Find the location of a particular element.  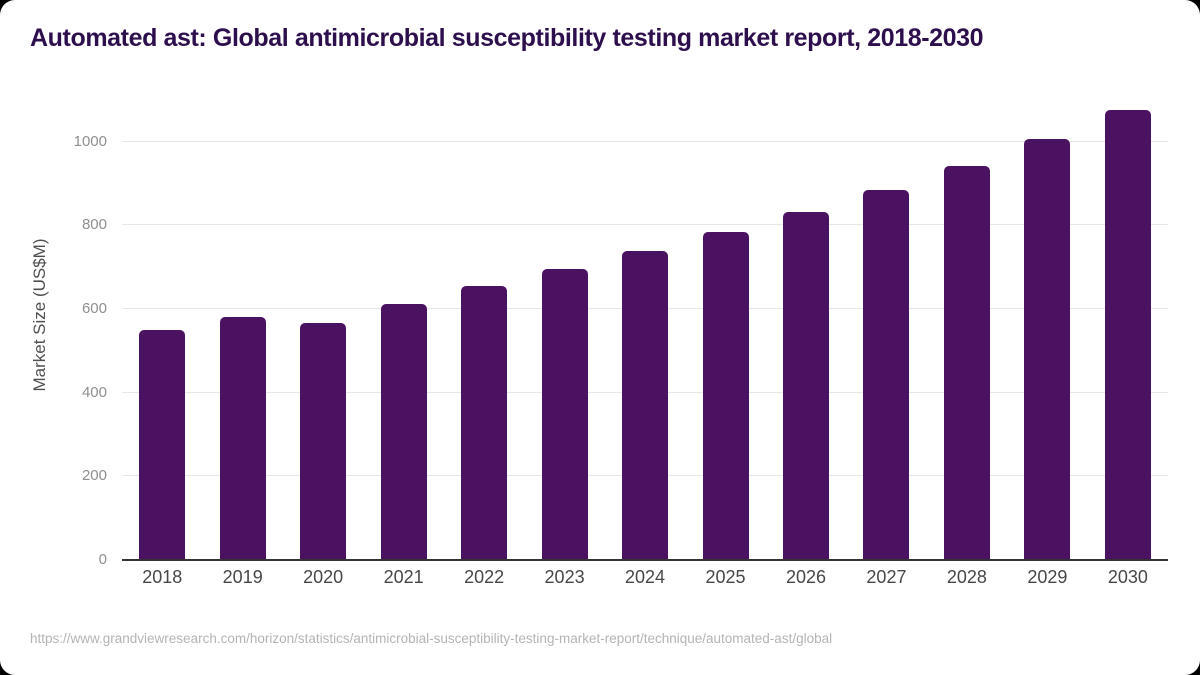

x-axis-label: 2028 is located at coordinates (966, 577).